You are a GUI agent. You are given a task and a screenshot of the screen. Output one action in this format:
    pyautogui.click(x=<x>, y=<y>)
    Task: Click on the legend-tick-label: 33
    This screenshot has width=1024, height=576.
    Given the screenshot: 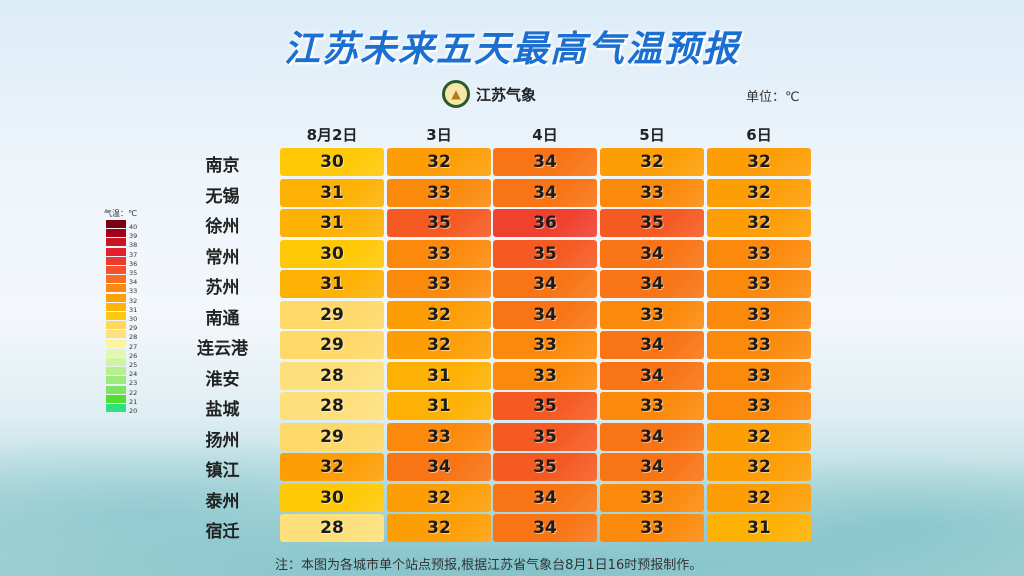 What is the action you would take?
    pyautogui.click(x=133, y=291)
    